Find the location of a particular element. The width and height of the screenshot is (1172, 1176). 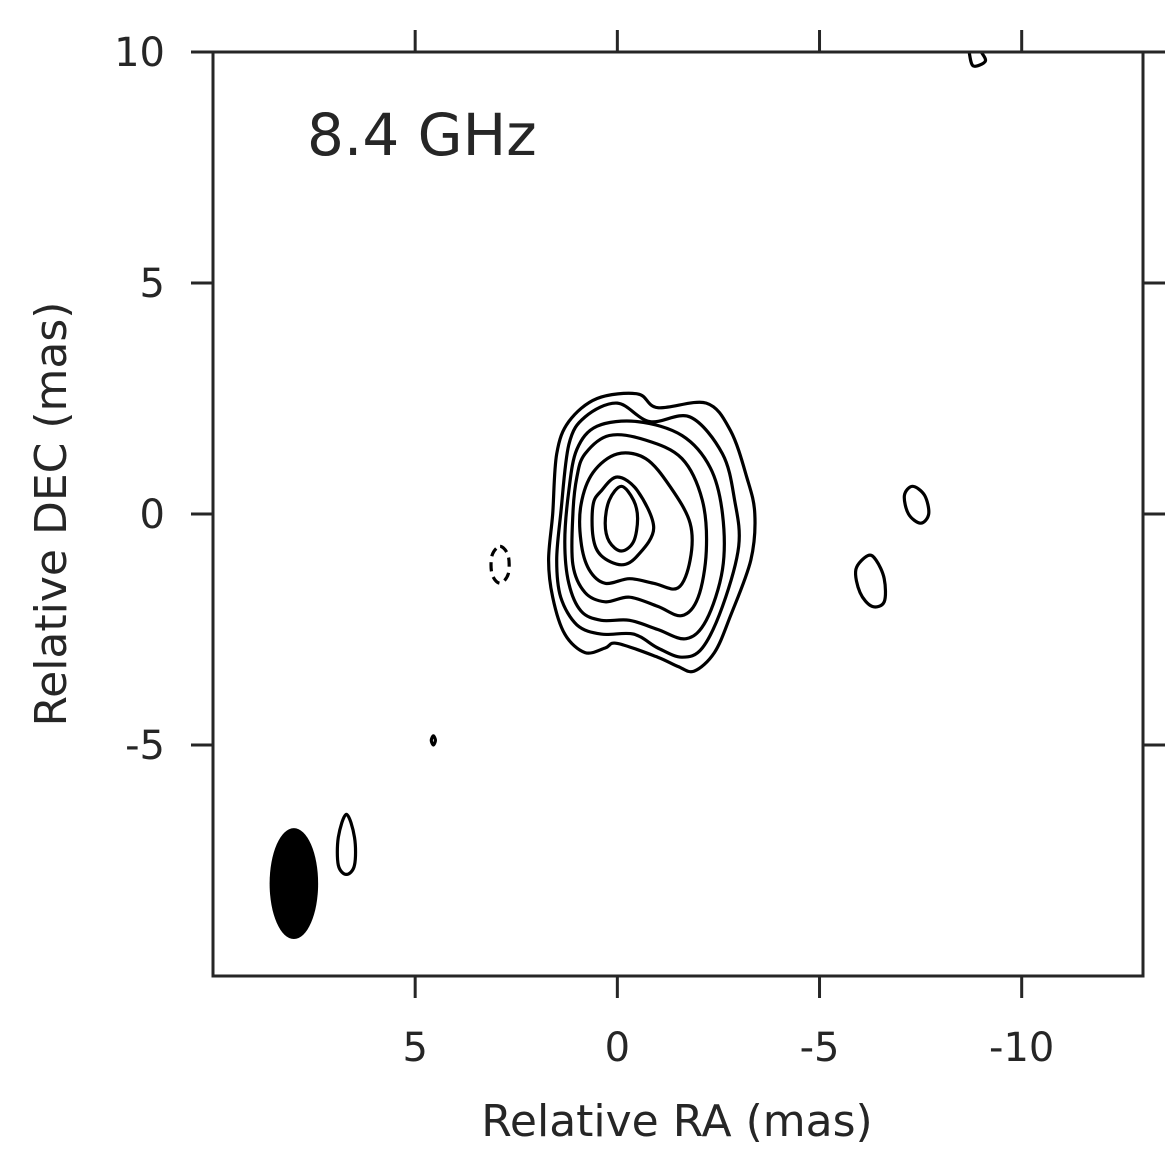

x-tick-label: 5 is located at coordinates (414, 1048).